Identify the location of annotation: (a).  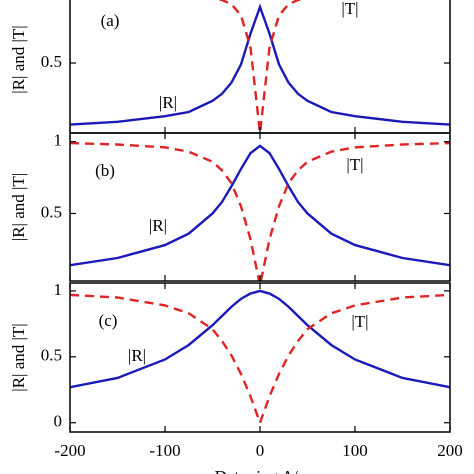
(110, 20).